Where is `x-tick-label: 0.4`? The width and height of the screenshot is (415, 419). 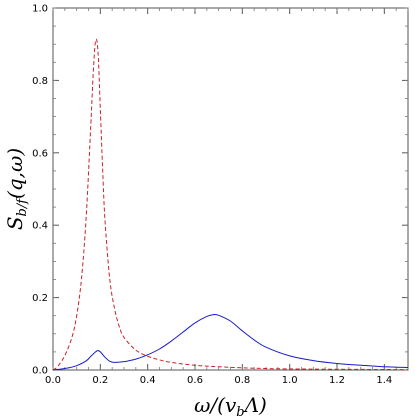
x-tick-label: 0.4 is located at coordinates (148, 380).